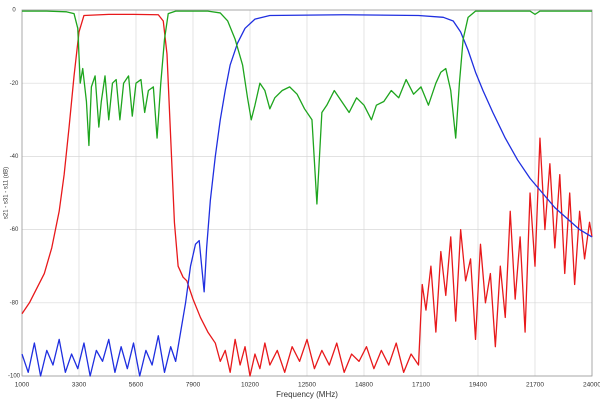  What do you see at coordinates (478, 385) in the screenshot?
I see `x-tick-label: 19400` at bounding box center [478, 385].